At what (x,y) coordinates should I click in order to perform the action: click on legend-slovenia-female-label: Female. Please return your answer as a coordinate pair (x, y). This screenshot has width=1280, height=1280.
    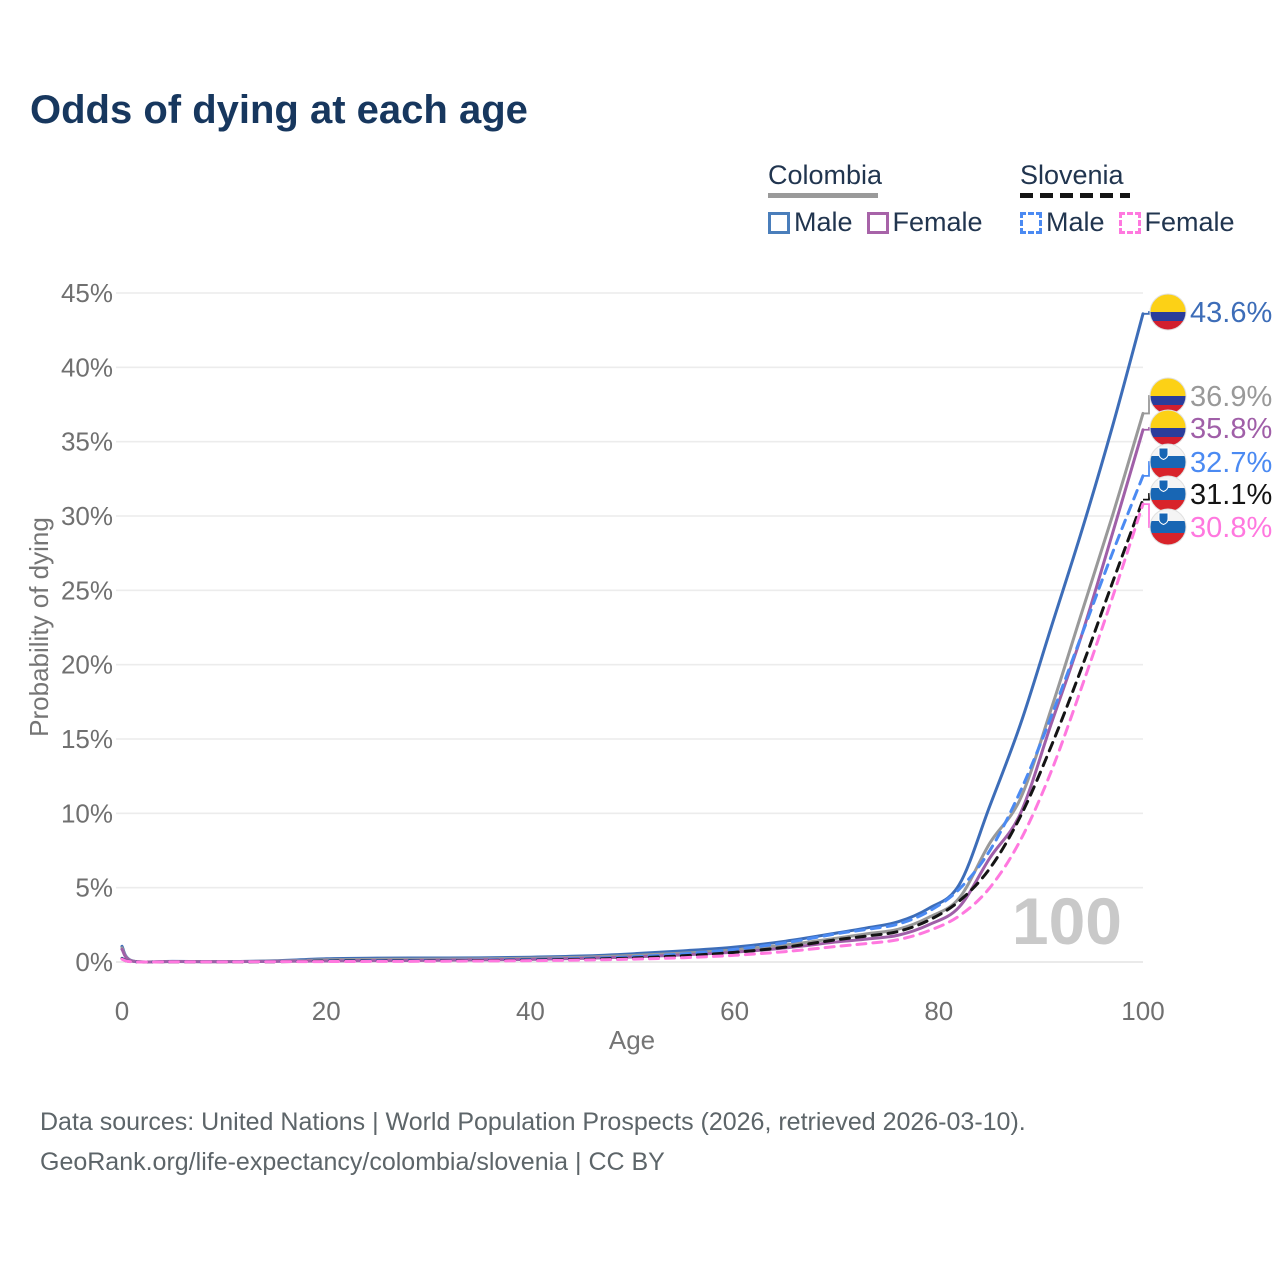
    Looking at the image, I should click on (1189, 222).